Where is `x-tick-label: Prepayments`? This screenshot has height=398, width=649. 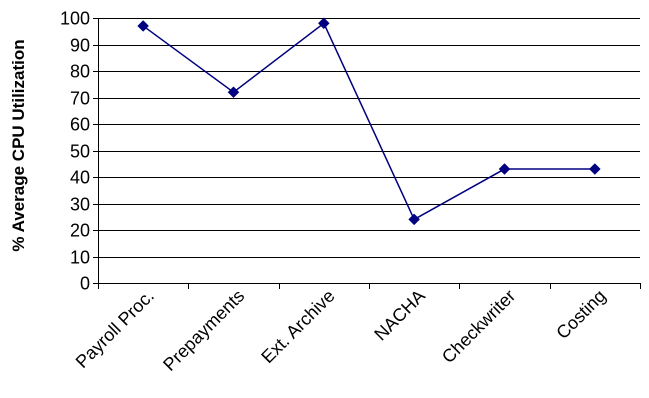
x-tick-label: Prepayments is located at coordinates (203, 330).